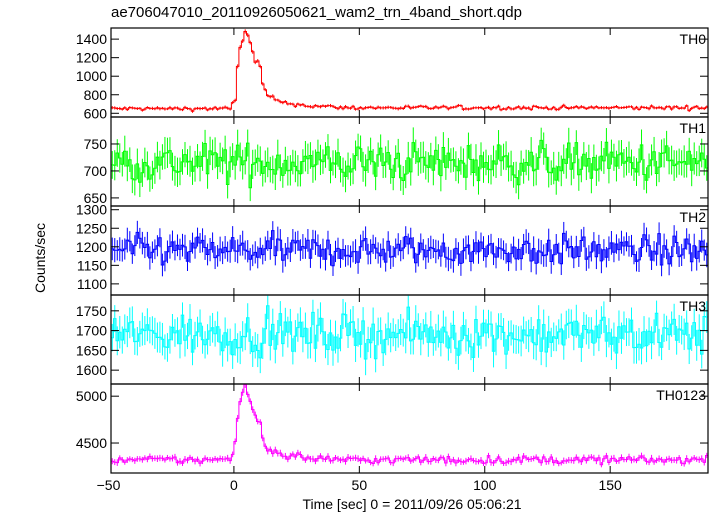  I want to click on series-th0123, so click(409, 426).